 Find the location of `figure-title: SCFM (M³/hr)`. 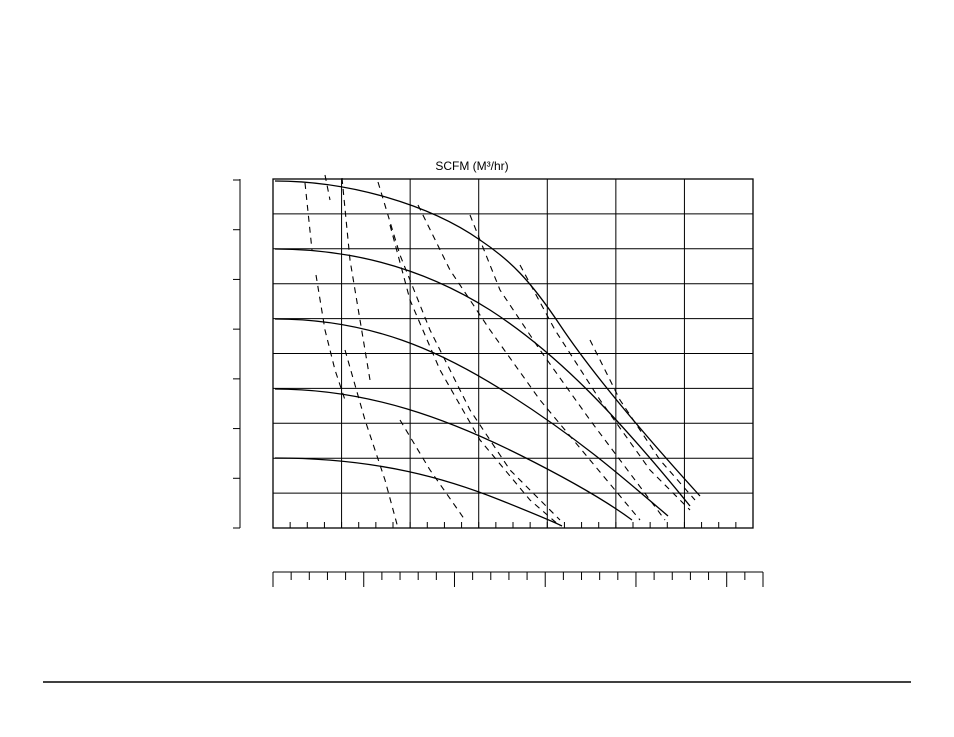

figure-title: SCFM (M³/hr) is located at coordinates (471, 166).